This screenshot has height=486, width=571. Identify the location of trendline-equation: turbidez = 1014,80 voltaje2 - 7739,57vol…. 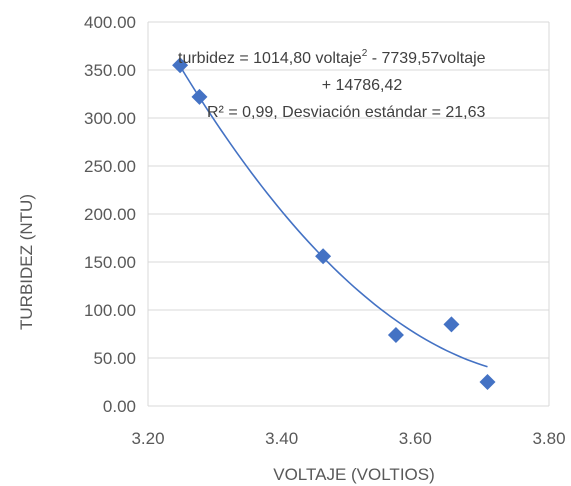
(332, 84).